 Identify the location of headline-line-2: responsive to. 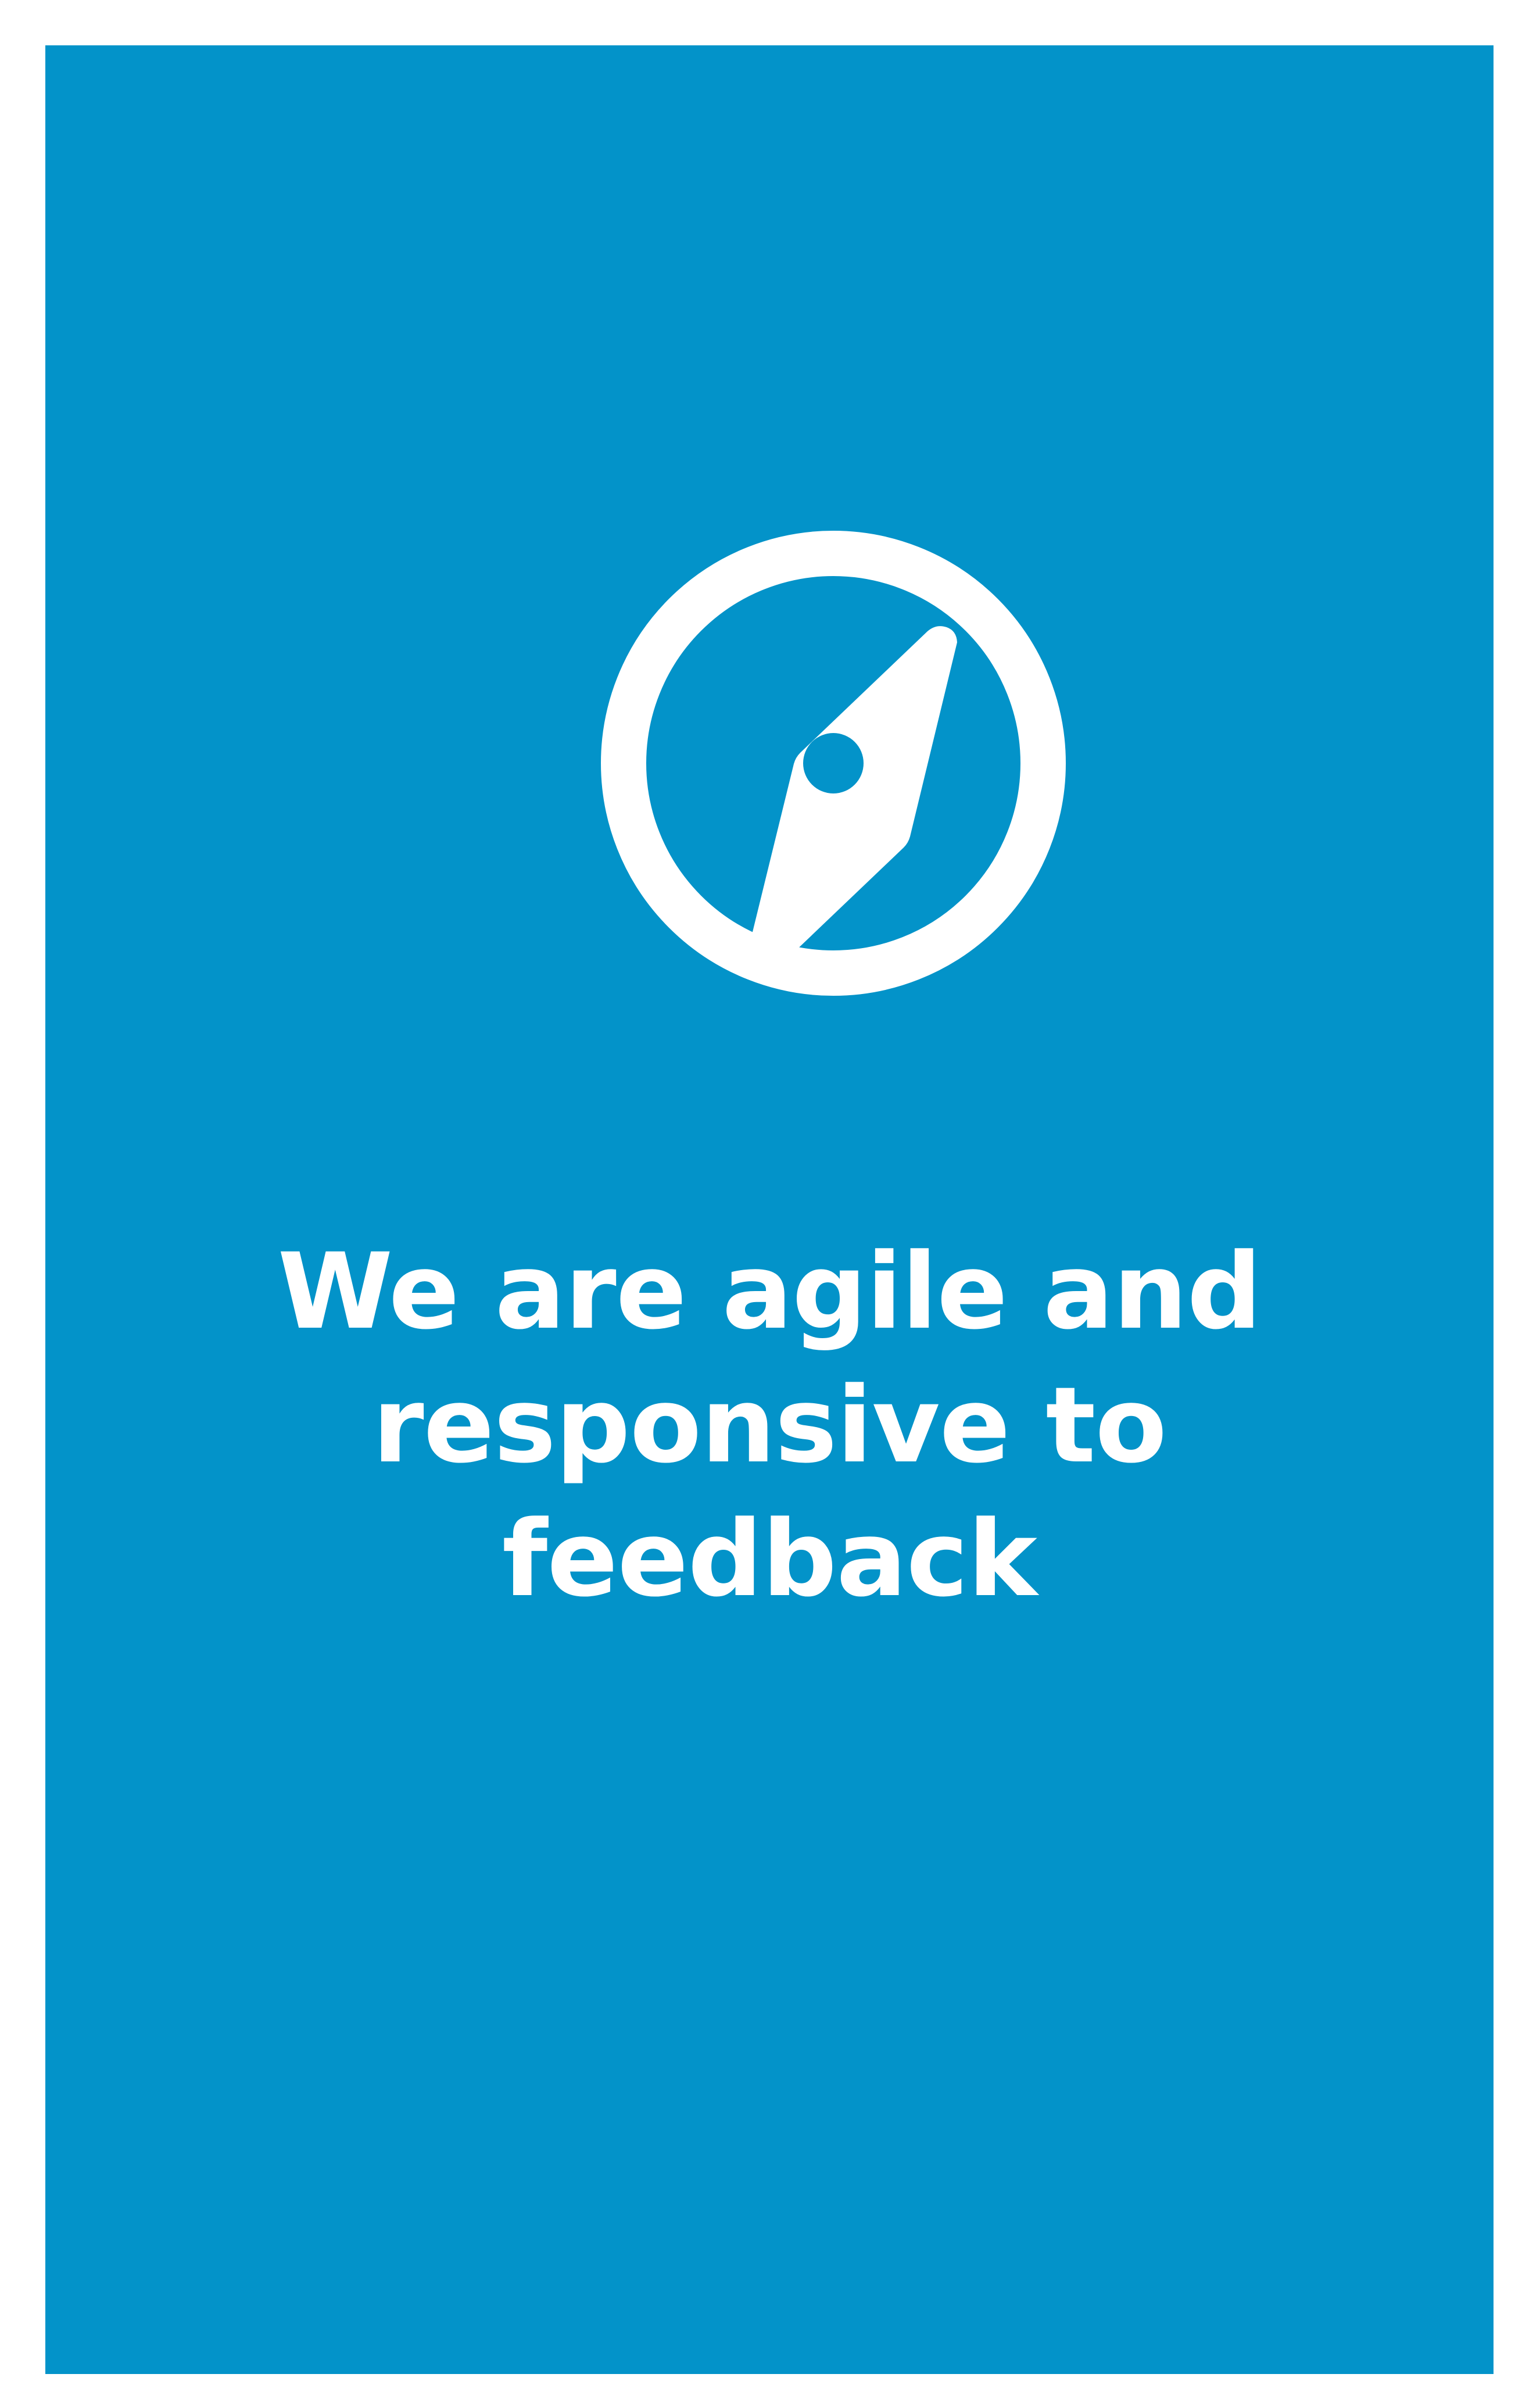
(769, 1425).